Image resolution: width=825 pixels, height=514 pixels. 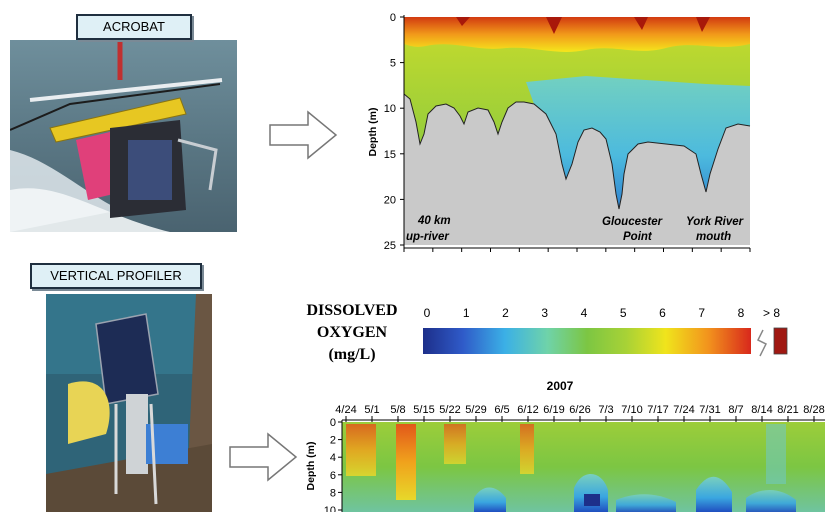 I want to click on time-series-y-tick-label: 10, so click(x=330, y=508).